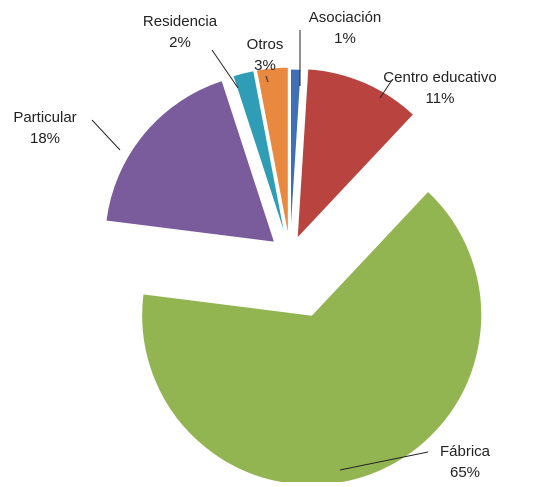 The image size is (546, 487). What do you see at coordinates (45, 138) in the screenshot?
I see `slice-value: 18%` at bounding box center [45, 138].